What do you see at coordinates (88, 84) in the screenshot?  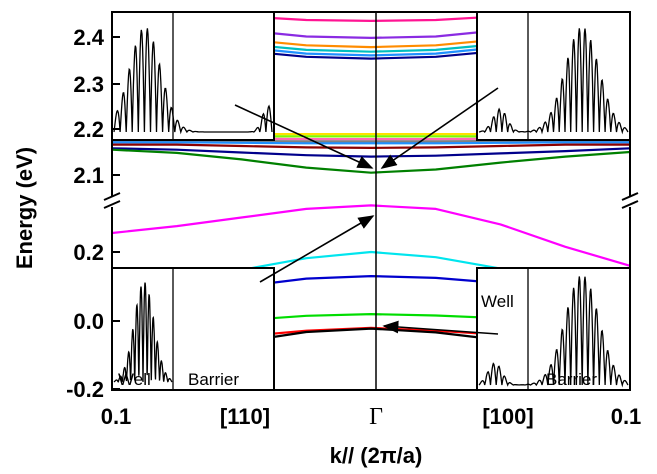 I see `y-tick-label: 2.3` at bounding box center [88, 84].